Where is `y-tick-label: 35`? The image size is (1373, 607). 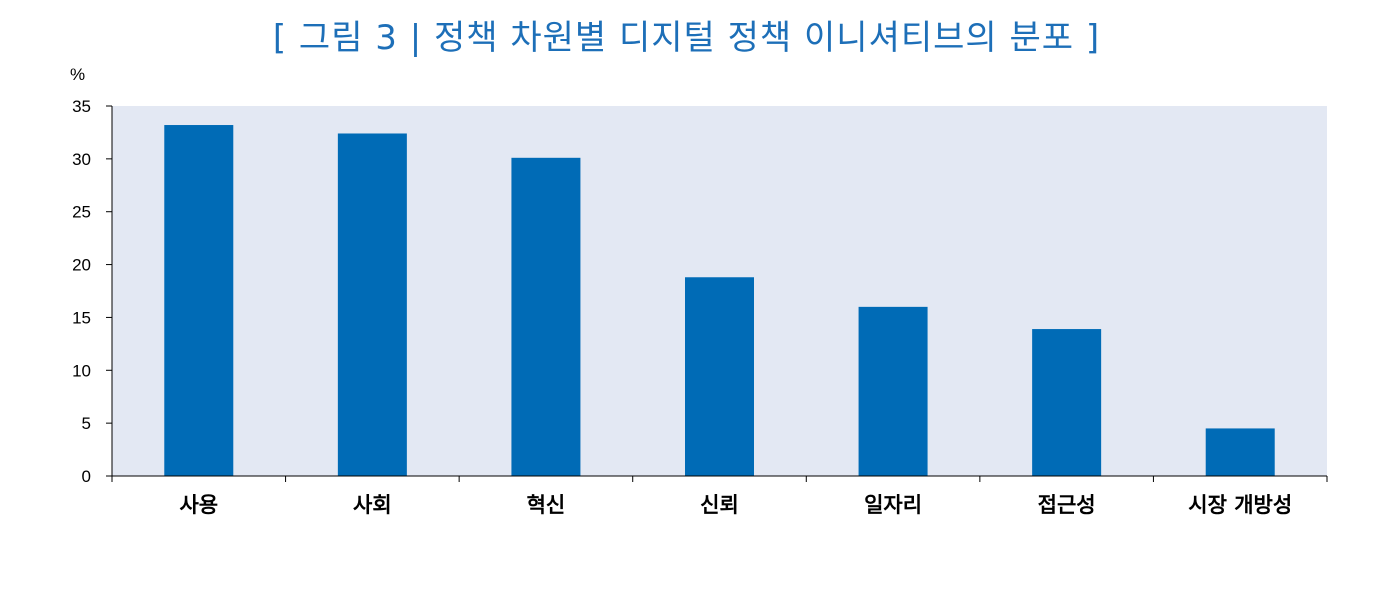
y-tick-label: 35 is located at coordinates (81, 106).